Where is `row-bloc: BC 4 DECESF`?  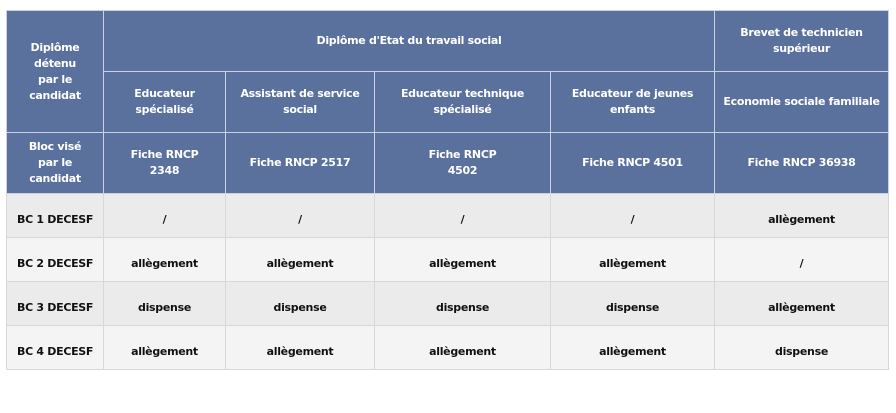
row-bloc: BC 4 DECESF is located at coordinates (55, 347).